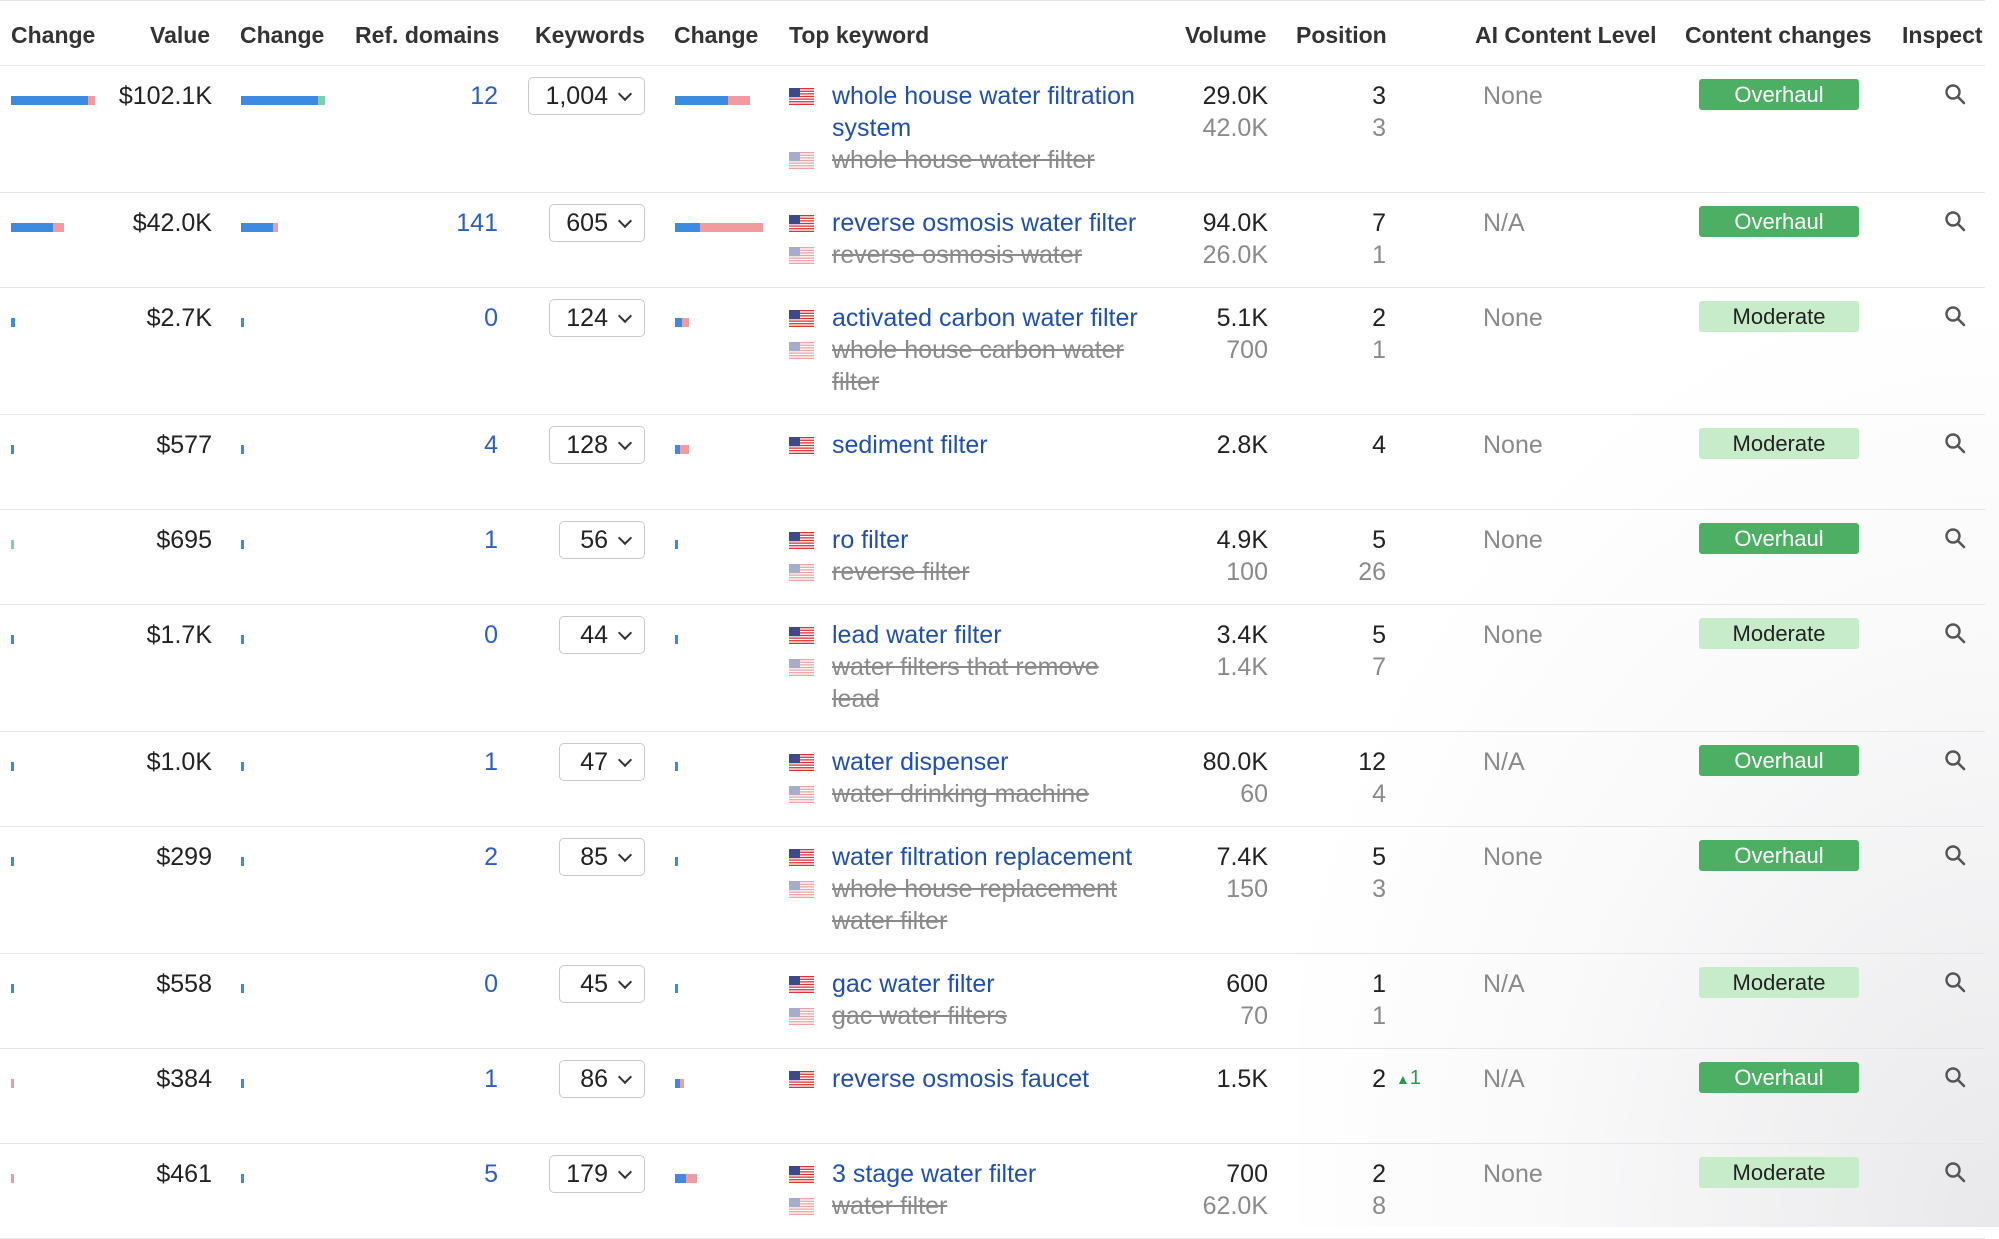 The image size is (1999, 1239). Describe the element at coordinates (602, 984) in the screenshot. I see `keywords-dropdown: 45` at that location.